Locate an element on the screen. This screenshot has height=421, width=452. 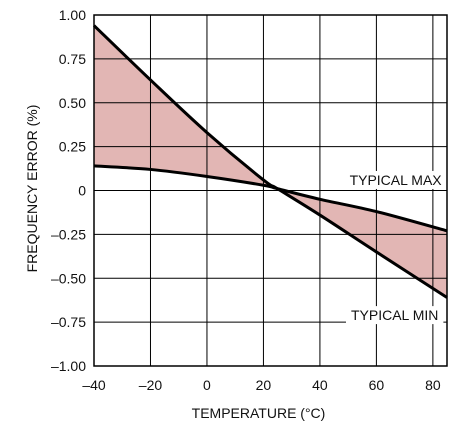
annotation-typical-max: TYPICAL MAX is located at coordinates (396, 180).